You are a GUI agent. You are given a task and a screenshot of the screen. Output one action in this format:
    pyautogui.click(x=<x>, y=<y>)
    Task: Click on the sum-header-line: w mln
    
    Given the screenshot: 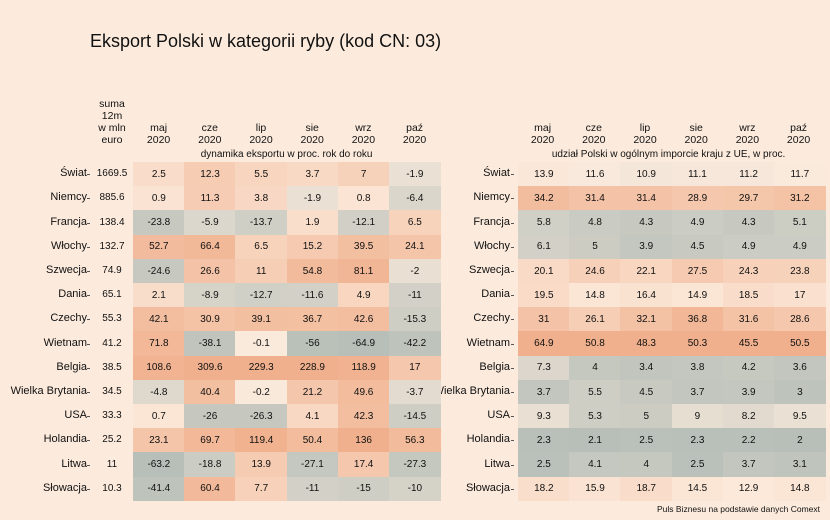 What is the action you would take?
    pyautogui.click(x=112, y=128)
    